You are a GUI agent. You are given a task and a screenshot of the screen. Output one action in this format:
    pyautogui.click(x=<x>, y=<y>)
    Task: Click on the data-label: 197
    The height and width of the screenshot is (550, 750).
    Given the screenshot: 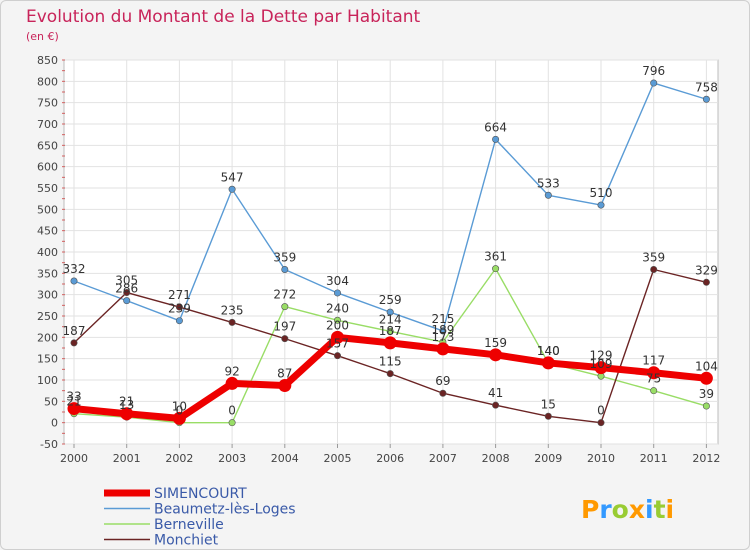 What is the action you would take?
    pyautogui.click(x=284, y=327)
    